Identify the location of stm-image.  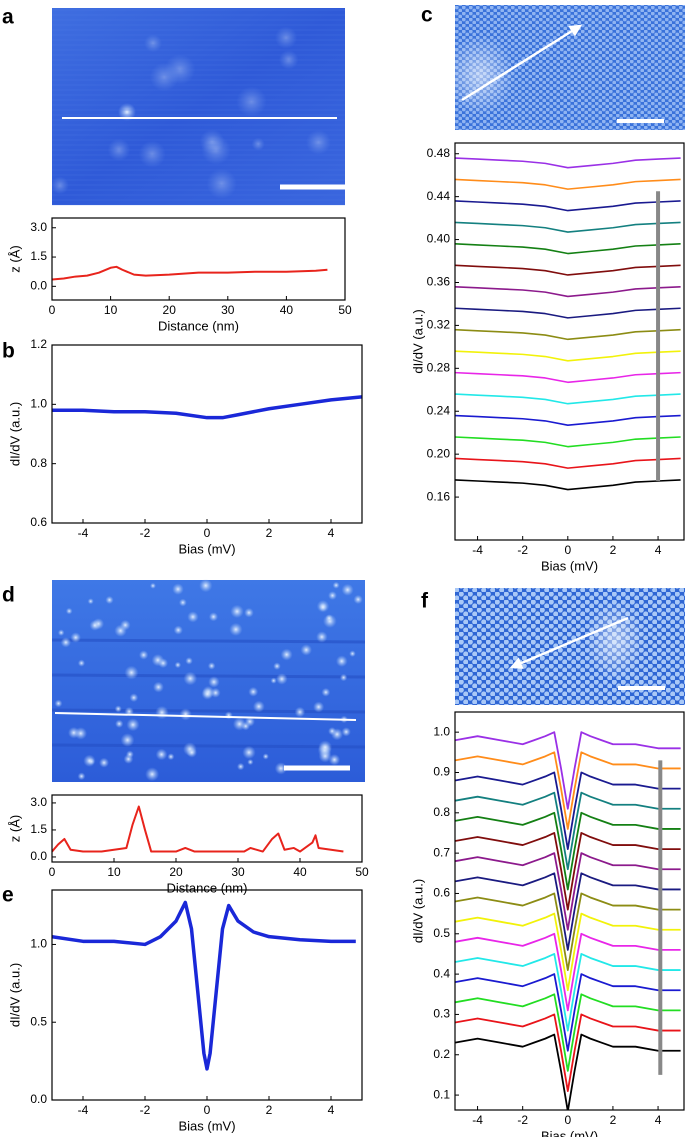
(570, 646).